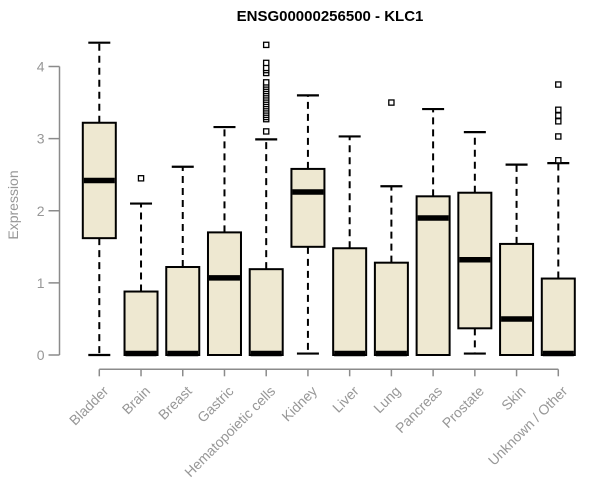 This screenshot has width=600, height=500. I want to click on box-unknown-other, so click(558, 316).